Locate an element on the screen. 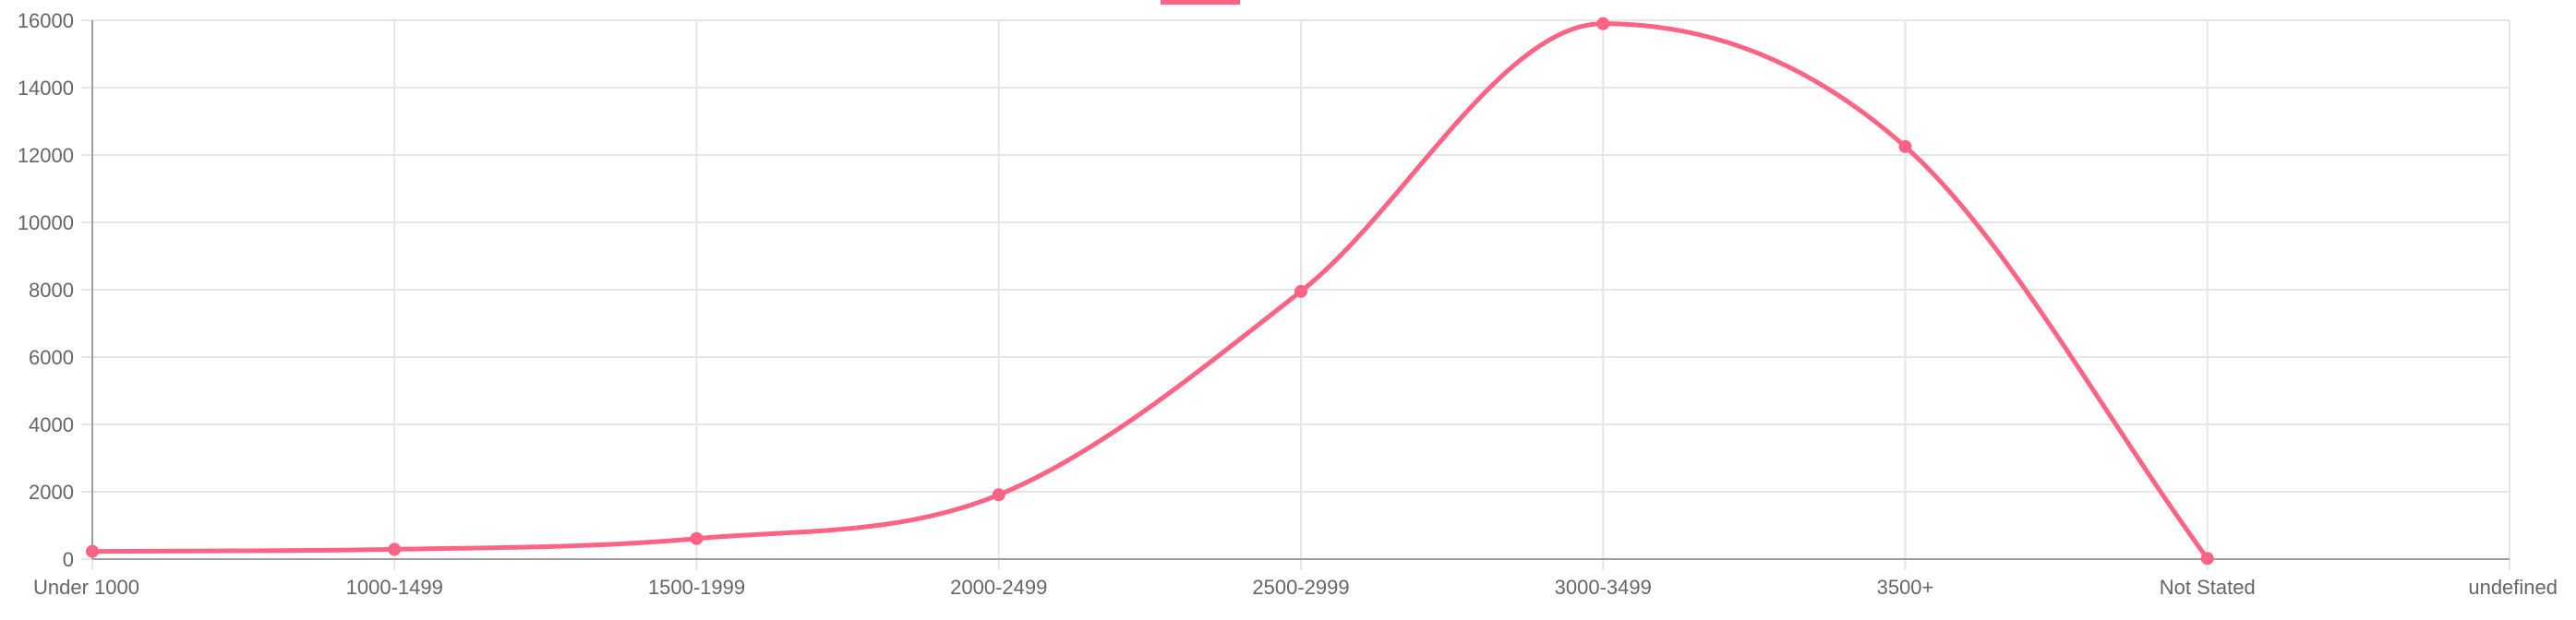 This screenshot has height=620, width=2576. y-tick-label: 14000 is located at coordinates (46, 89).